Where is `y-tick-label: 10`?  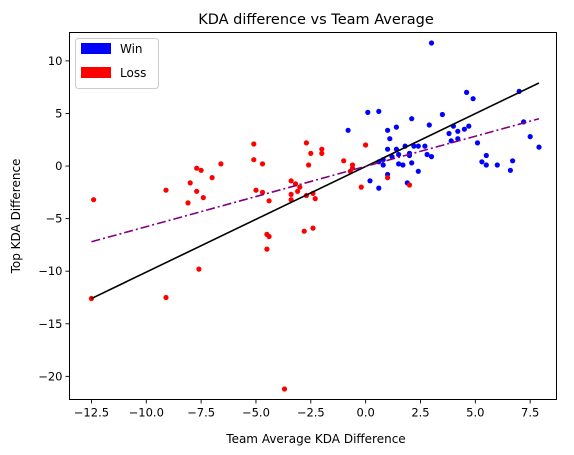
y-tick-label: 10 is located at coordinates (55, 61).